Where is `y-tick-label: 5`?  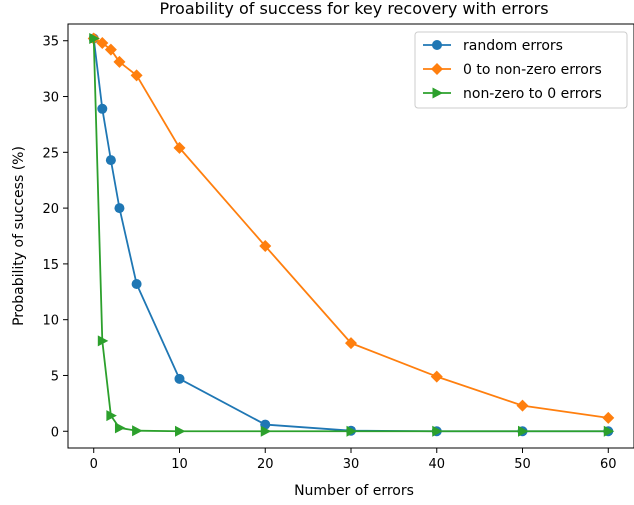 y-tick-label: 5 is located at coordinates (55, 376).